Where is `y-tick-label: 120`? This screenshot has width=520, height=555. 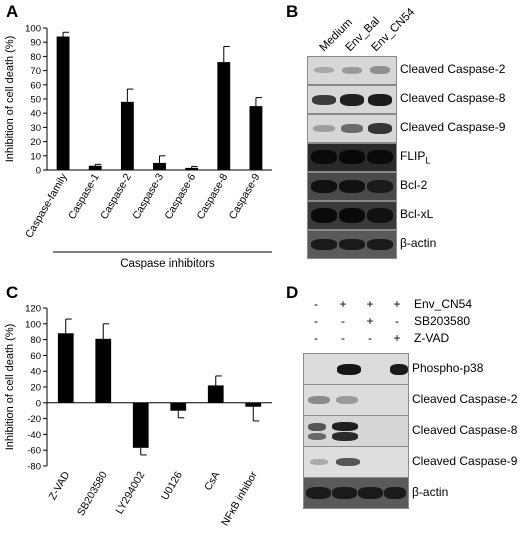 y-tick-label: 120 is located at coordinates (33, 309).